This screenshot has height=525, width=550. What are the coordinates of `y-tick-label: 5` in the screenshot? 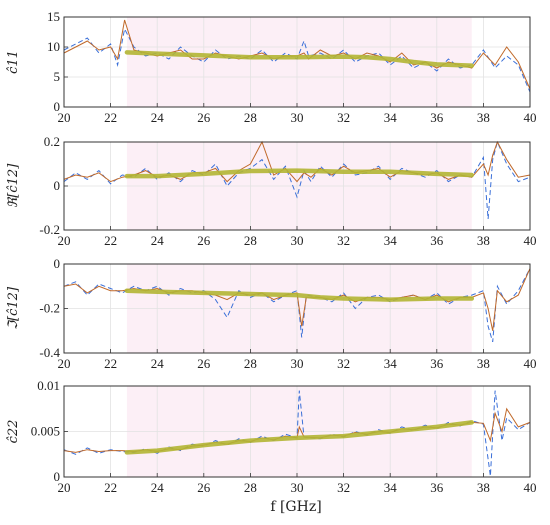 It's located at (57, 76).